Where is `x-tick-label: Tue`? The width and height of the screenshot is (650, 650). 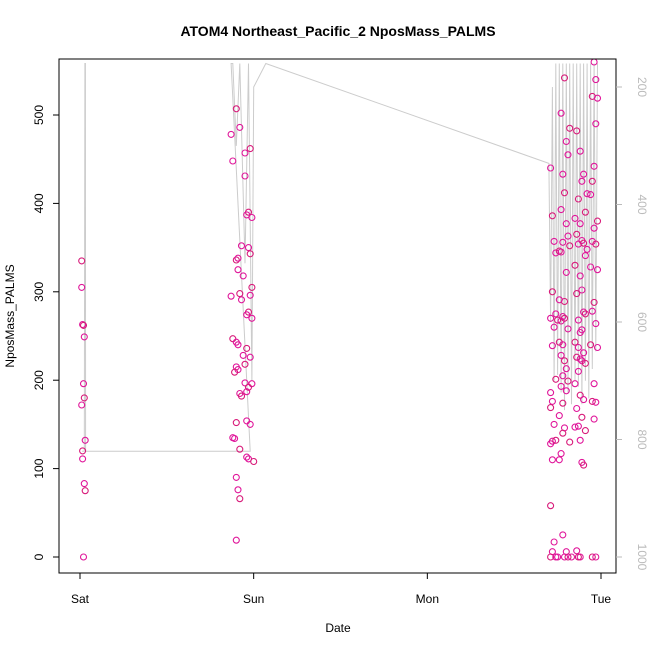
x-tick-label: Tue is located at coordinates (601, 599).